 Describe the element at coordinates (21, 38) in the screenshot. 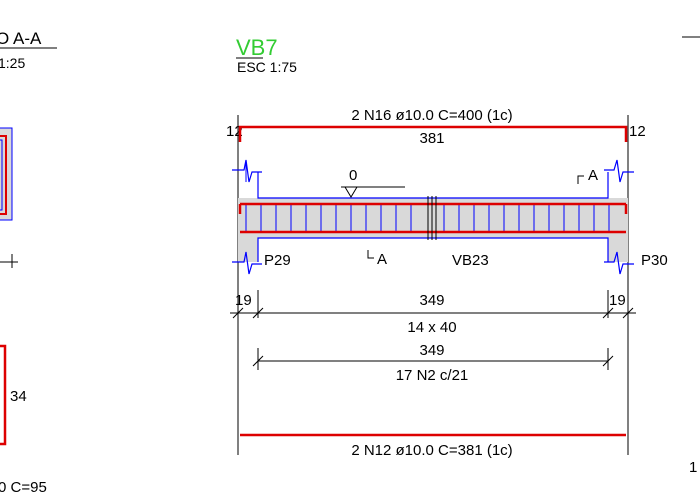

I see `section-aa-title: O A-A` at that location.